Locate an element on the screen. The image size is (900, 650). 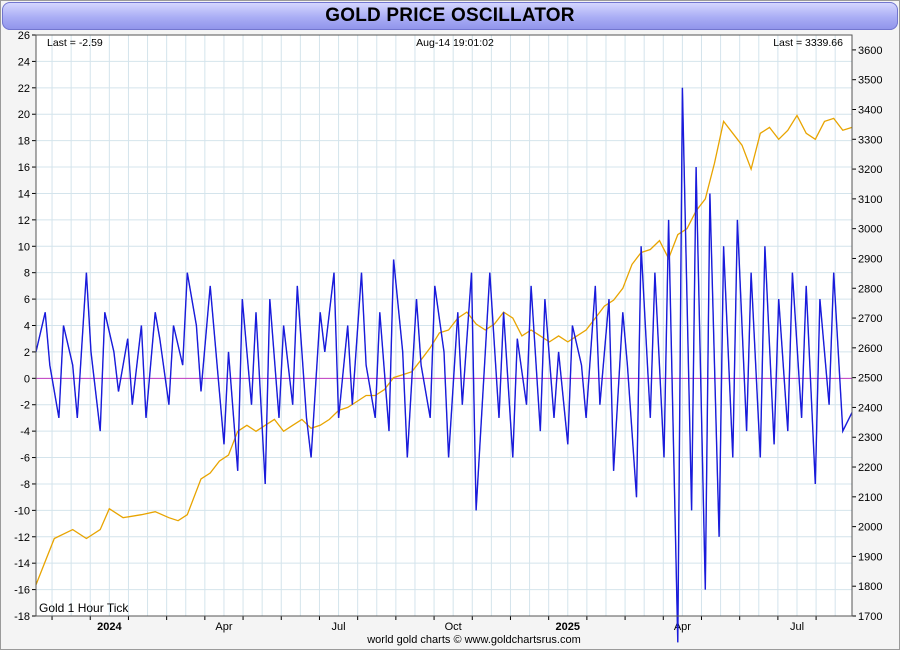
right-tick-label: 3000 is located at coordinates (870, 230).